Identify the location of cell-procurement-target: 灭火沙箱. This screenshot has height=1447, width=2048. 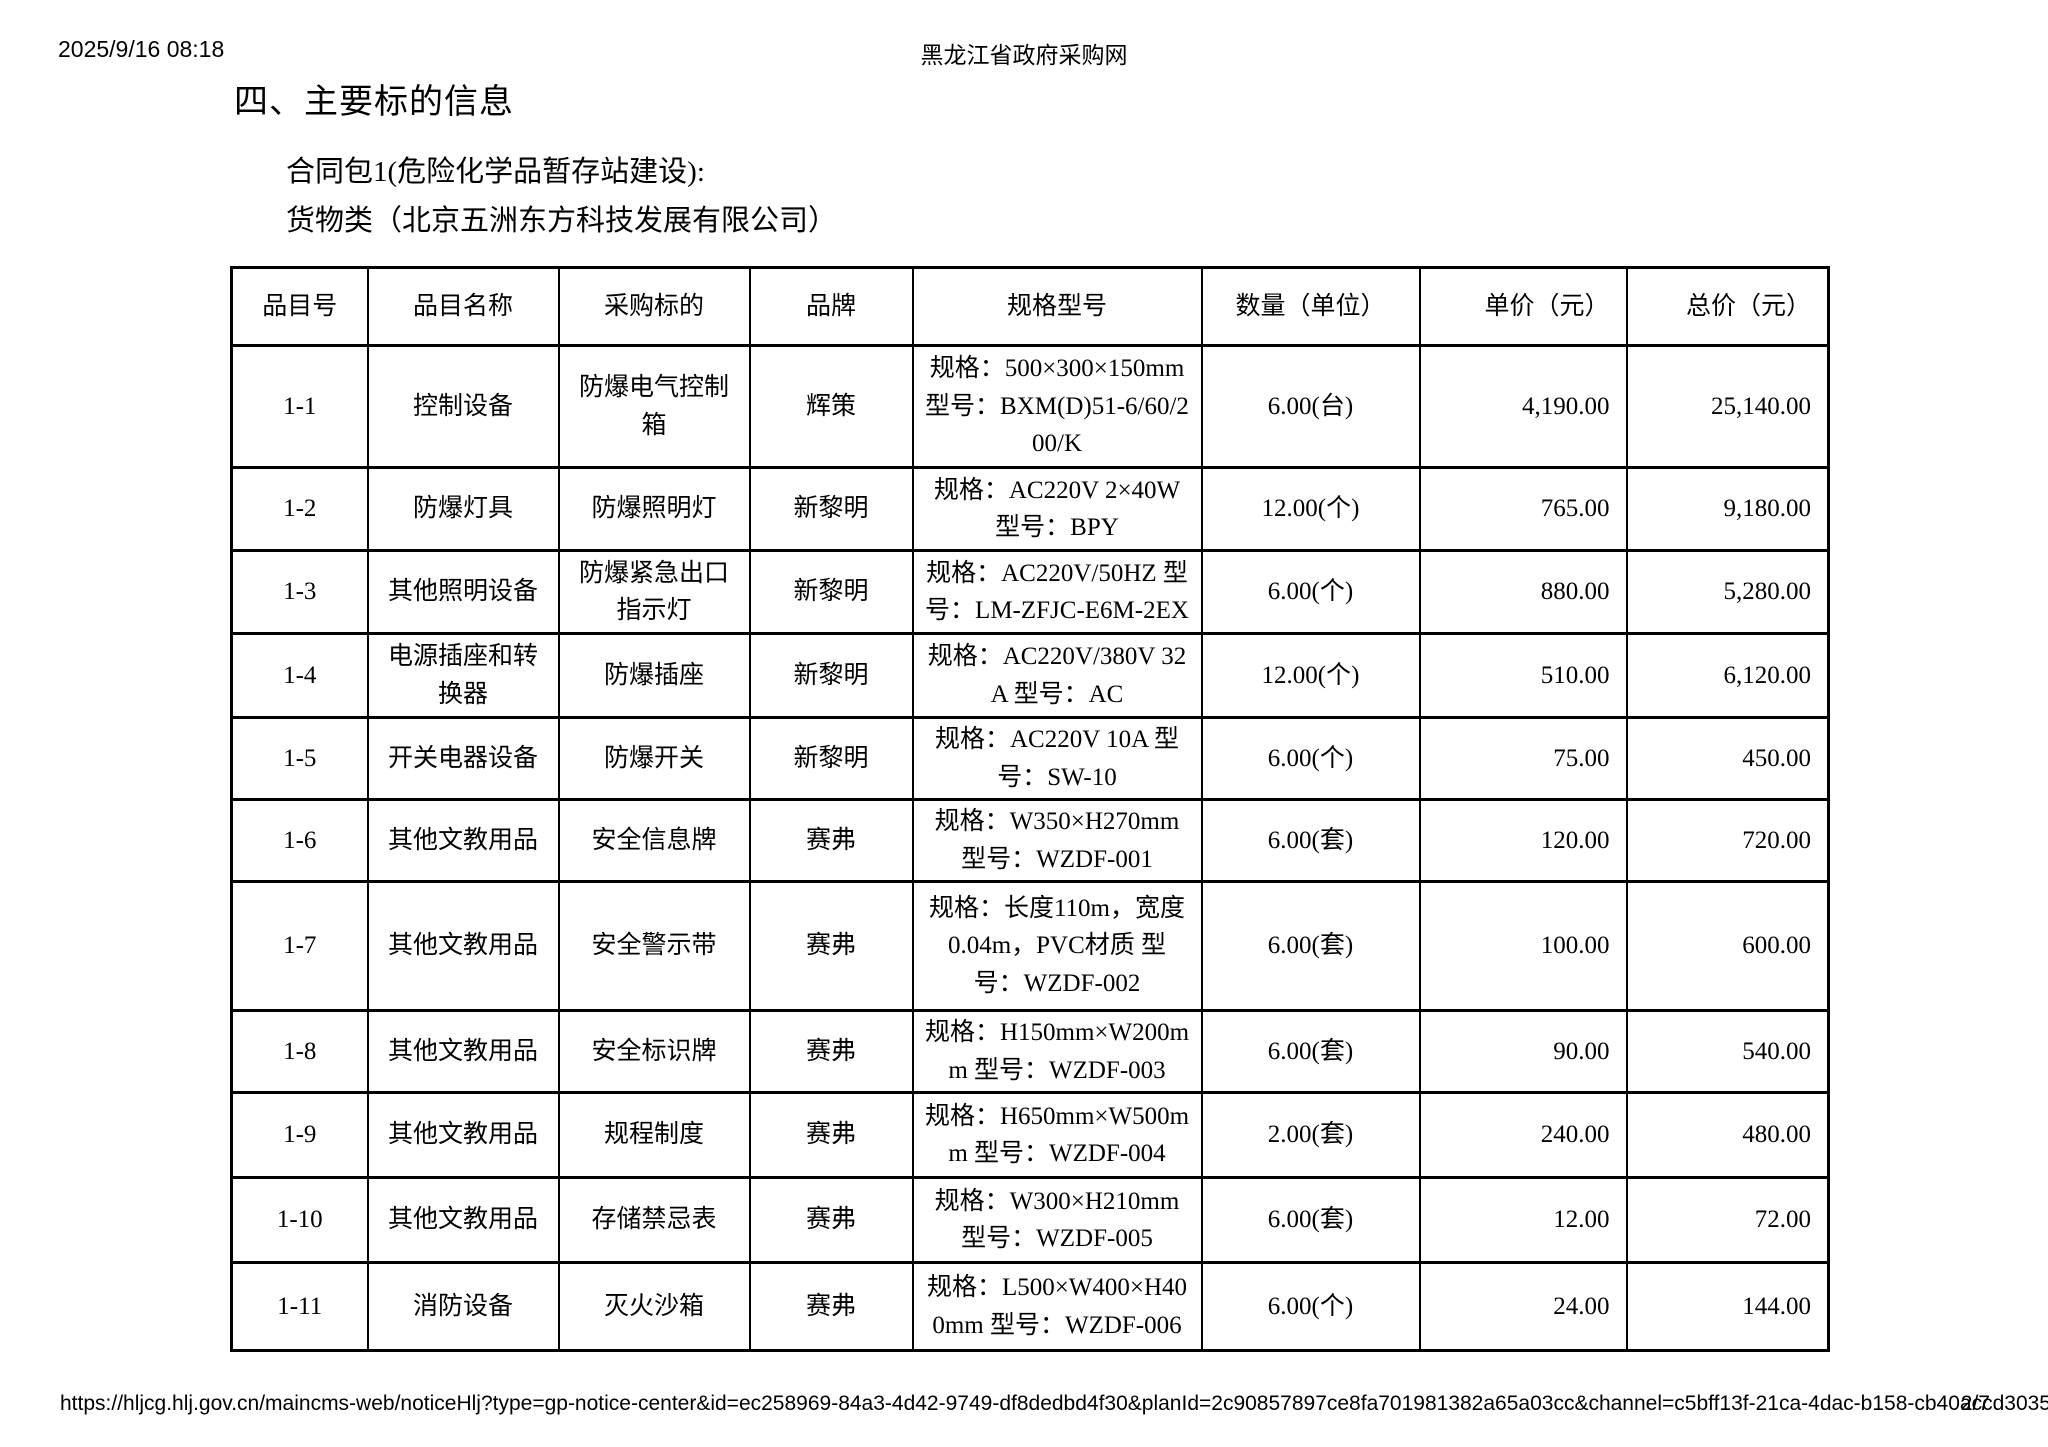
(654, 1306).